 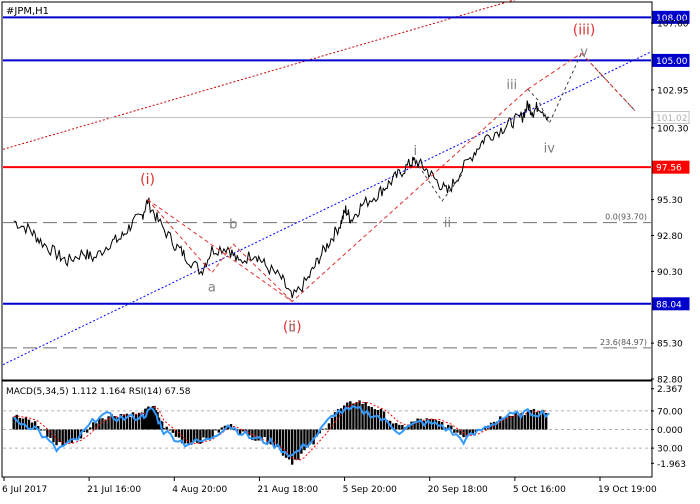 I want to click on level-price-label: 108.00, so click(x=672, y=19).